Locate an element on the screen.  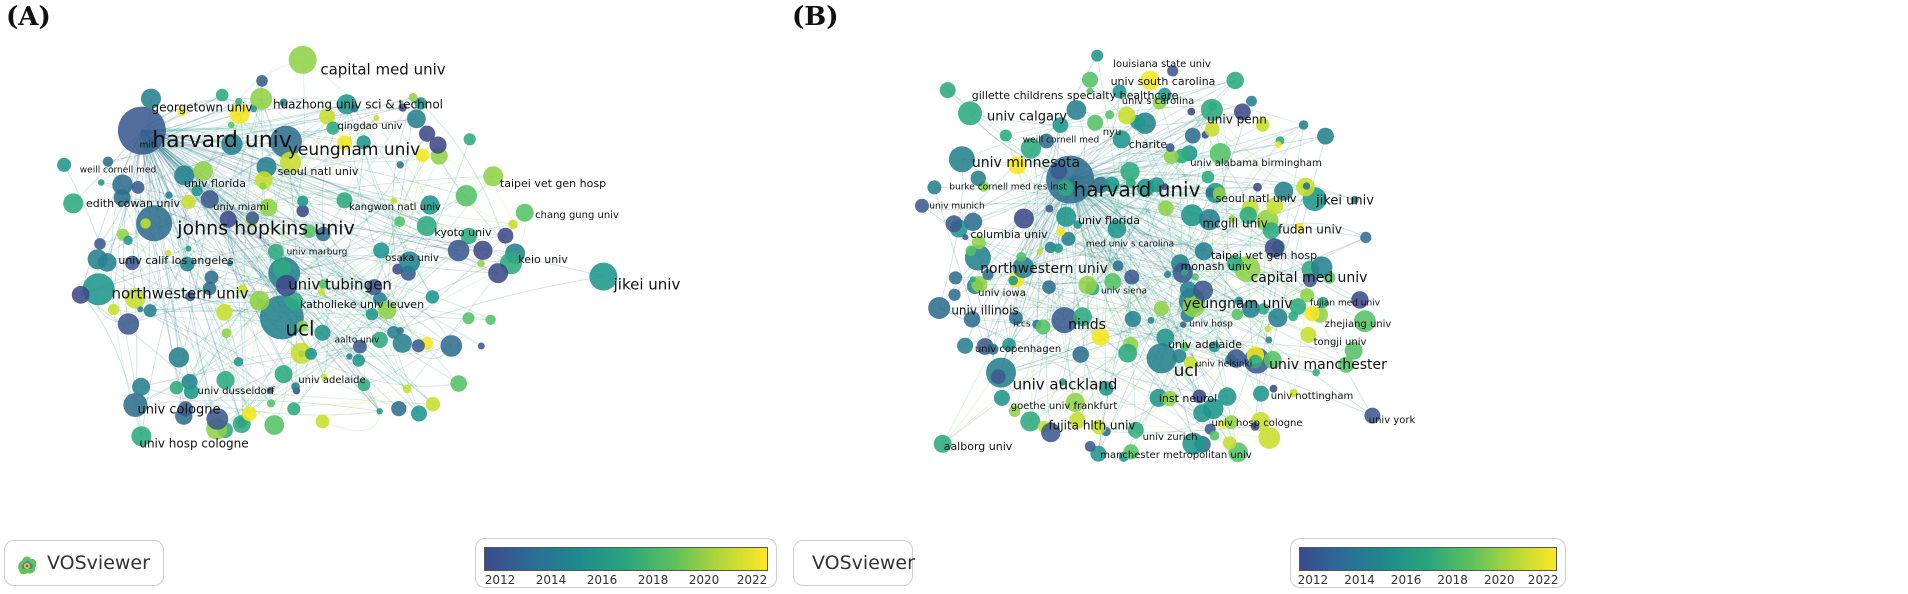
colorbar-tick: 2018 is located at coordinates (653, 580).